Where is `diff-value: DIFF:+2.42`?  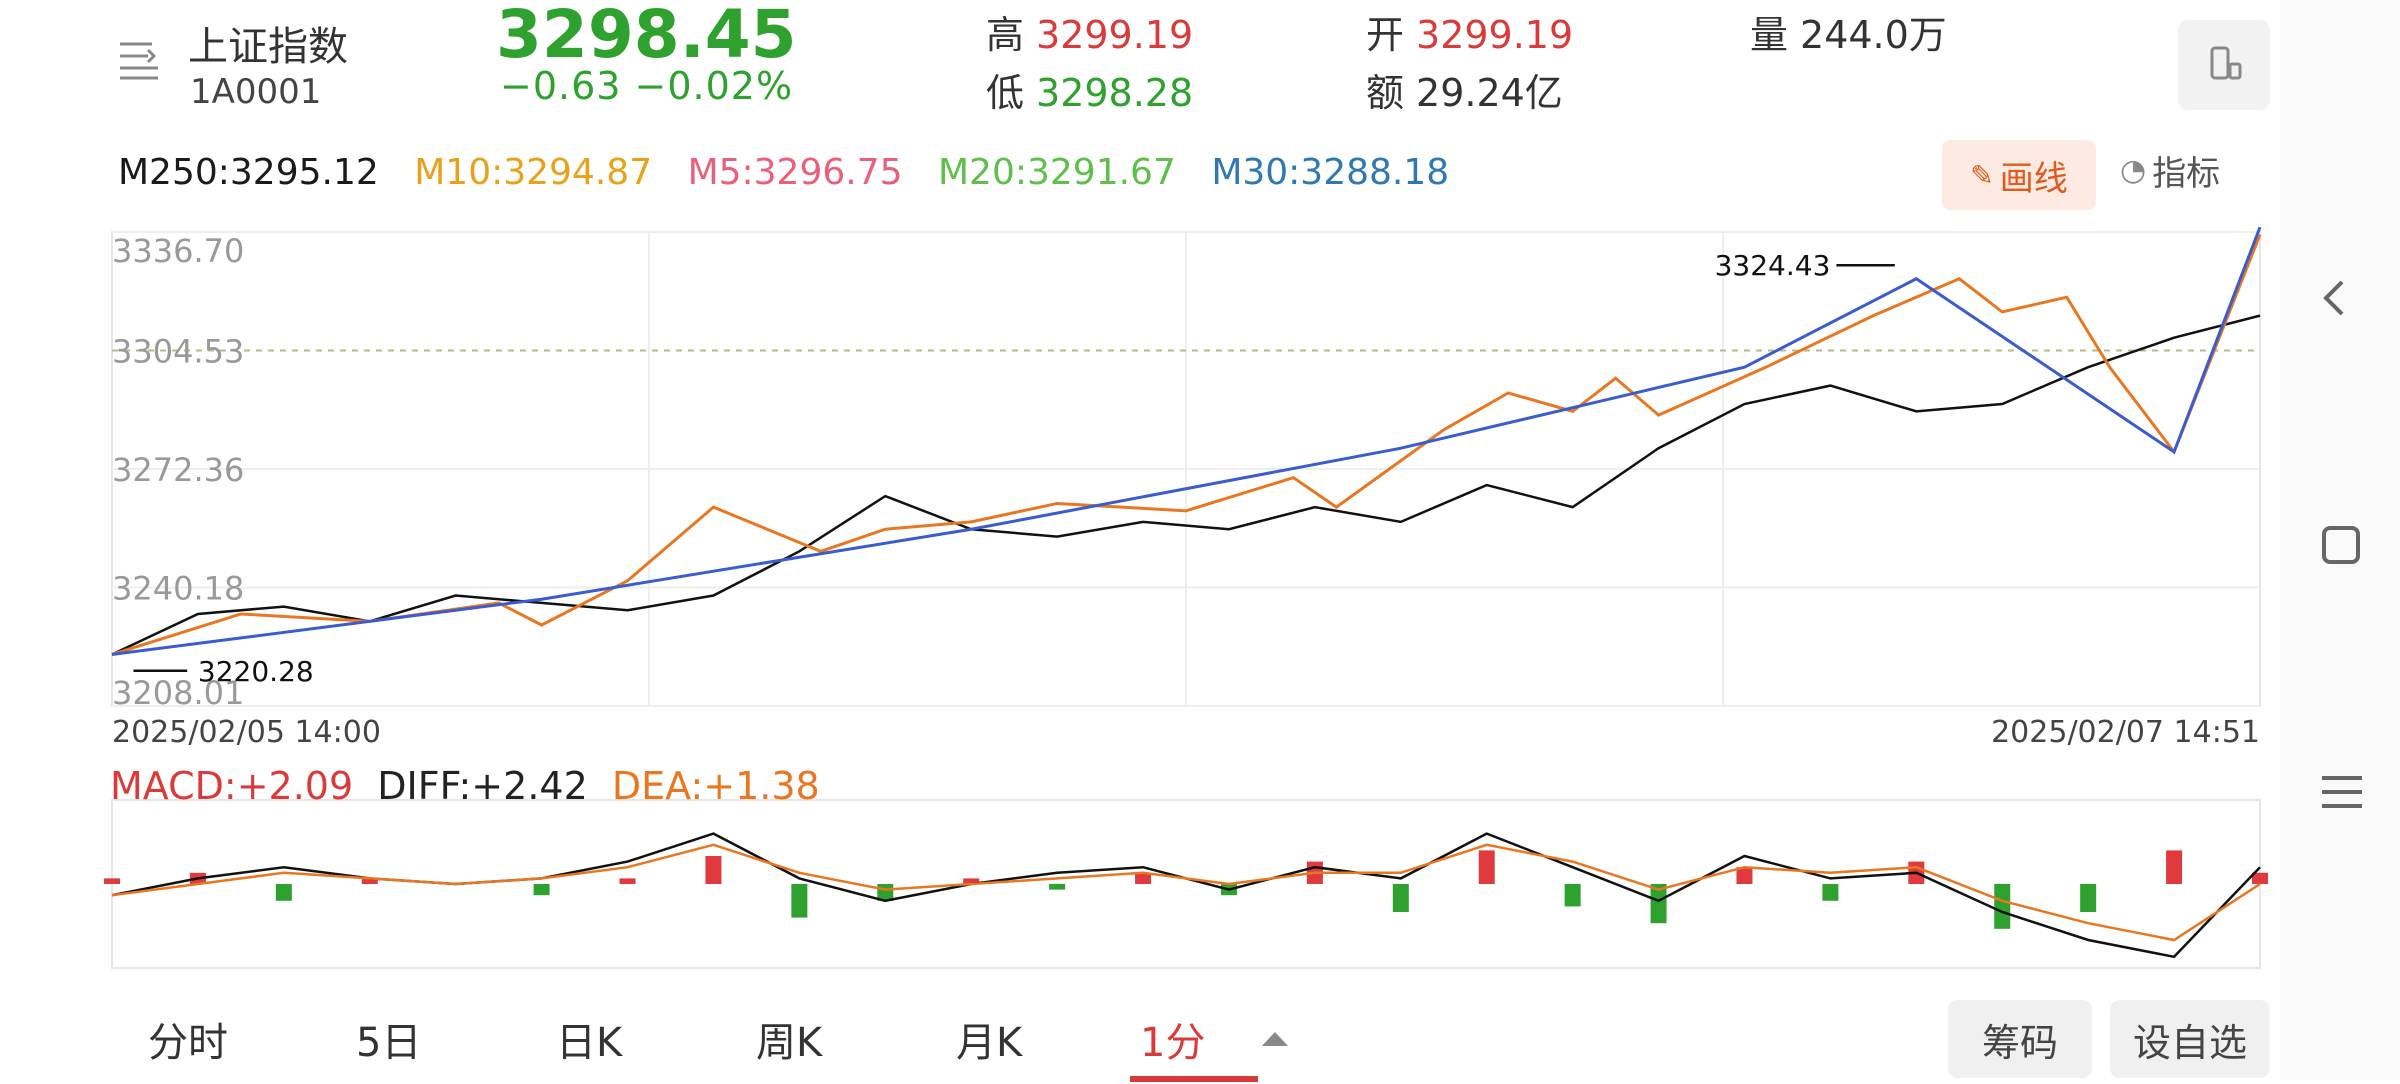
diff-value: DIFF:+2.42 is located at coordinates (482, 786).